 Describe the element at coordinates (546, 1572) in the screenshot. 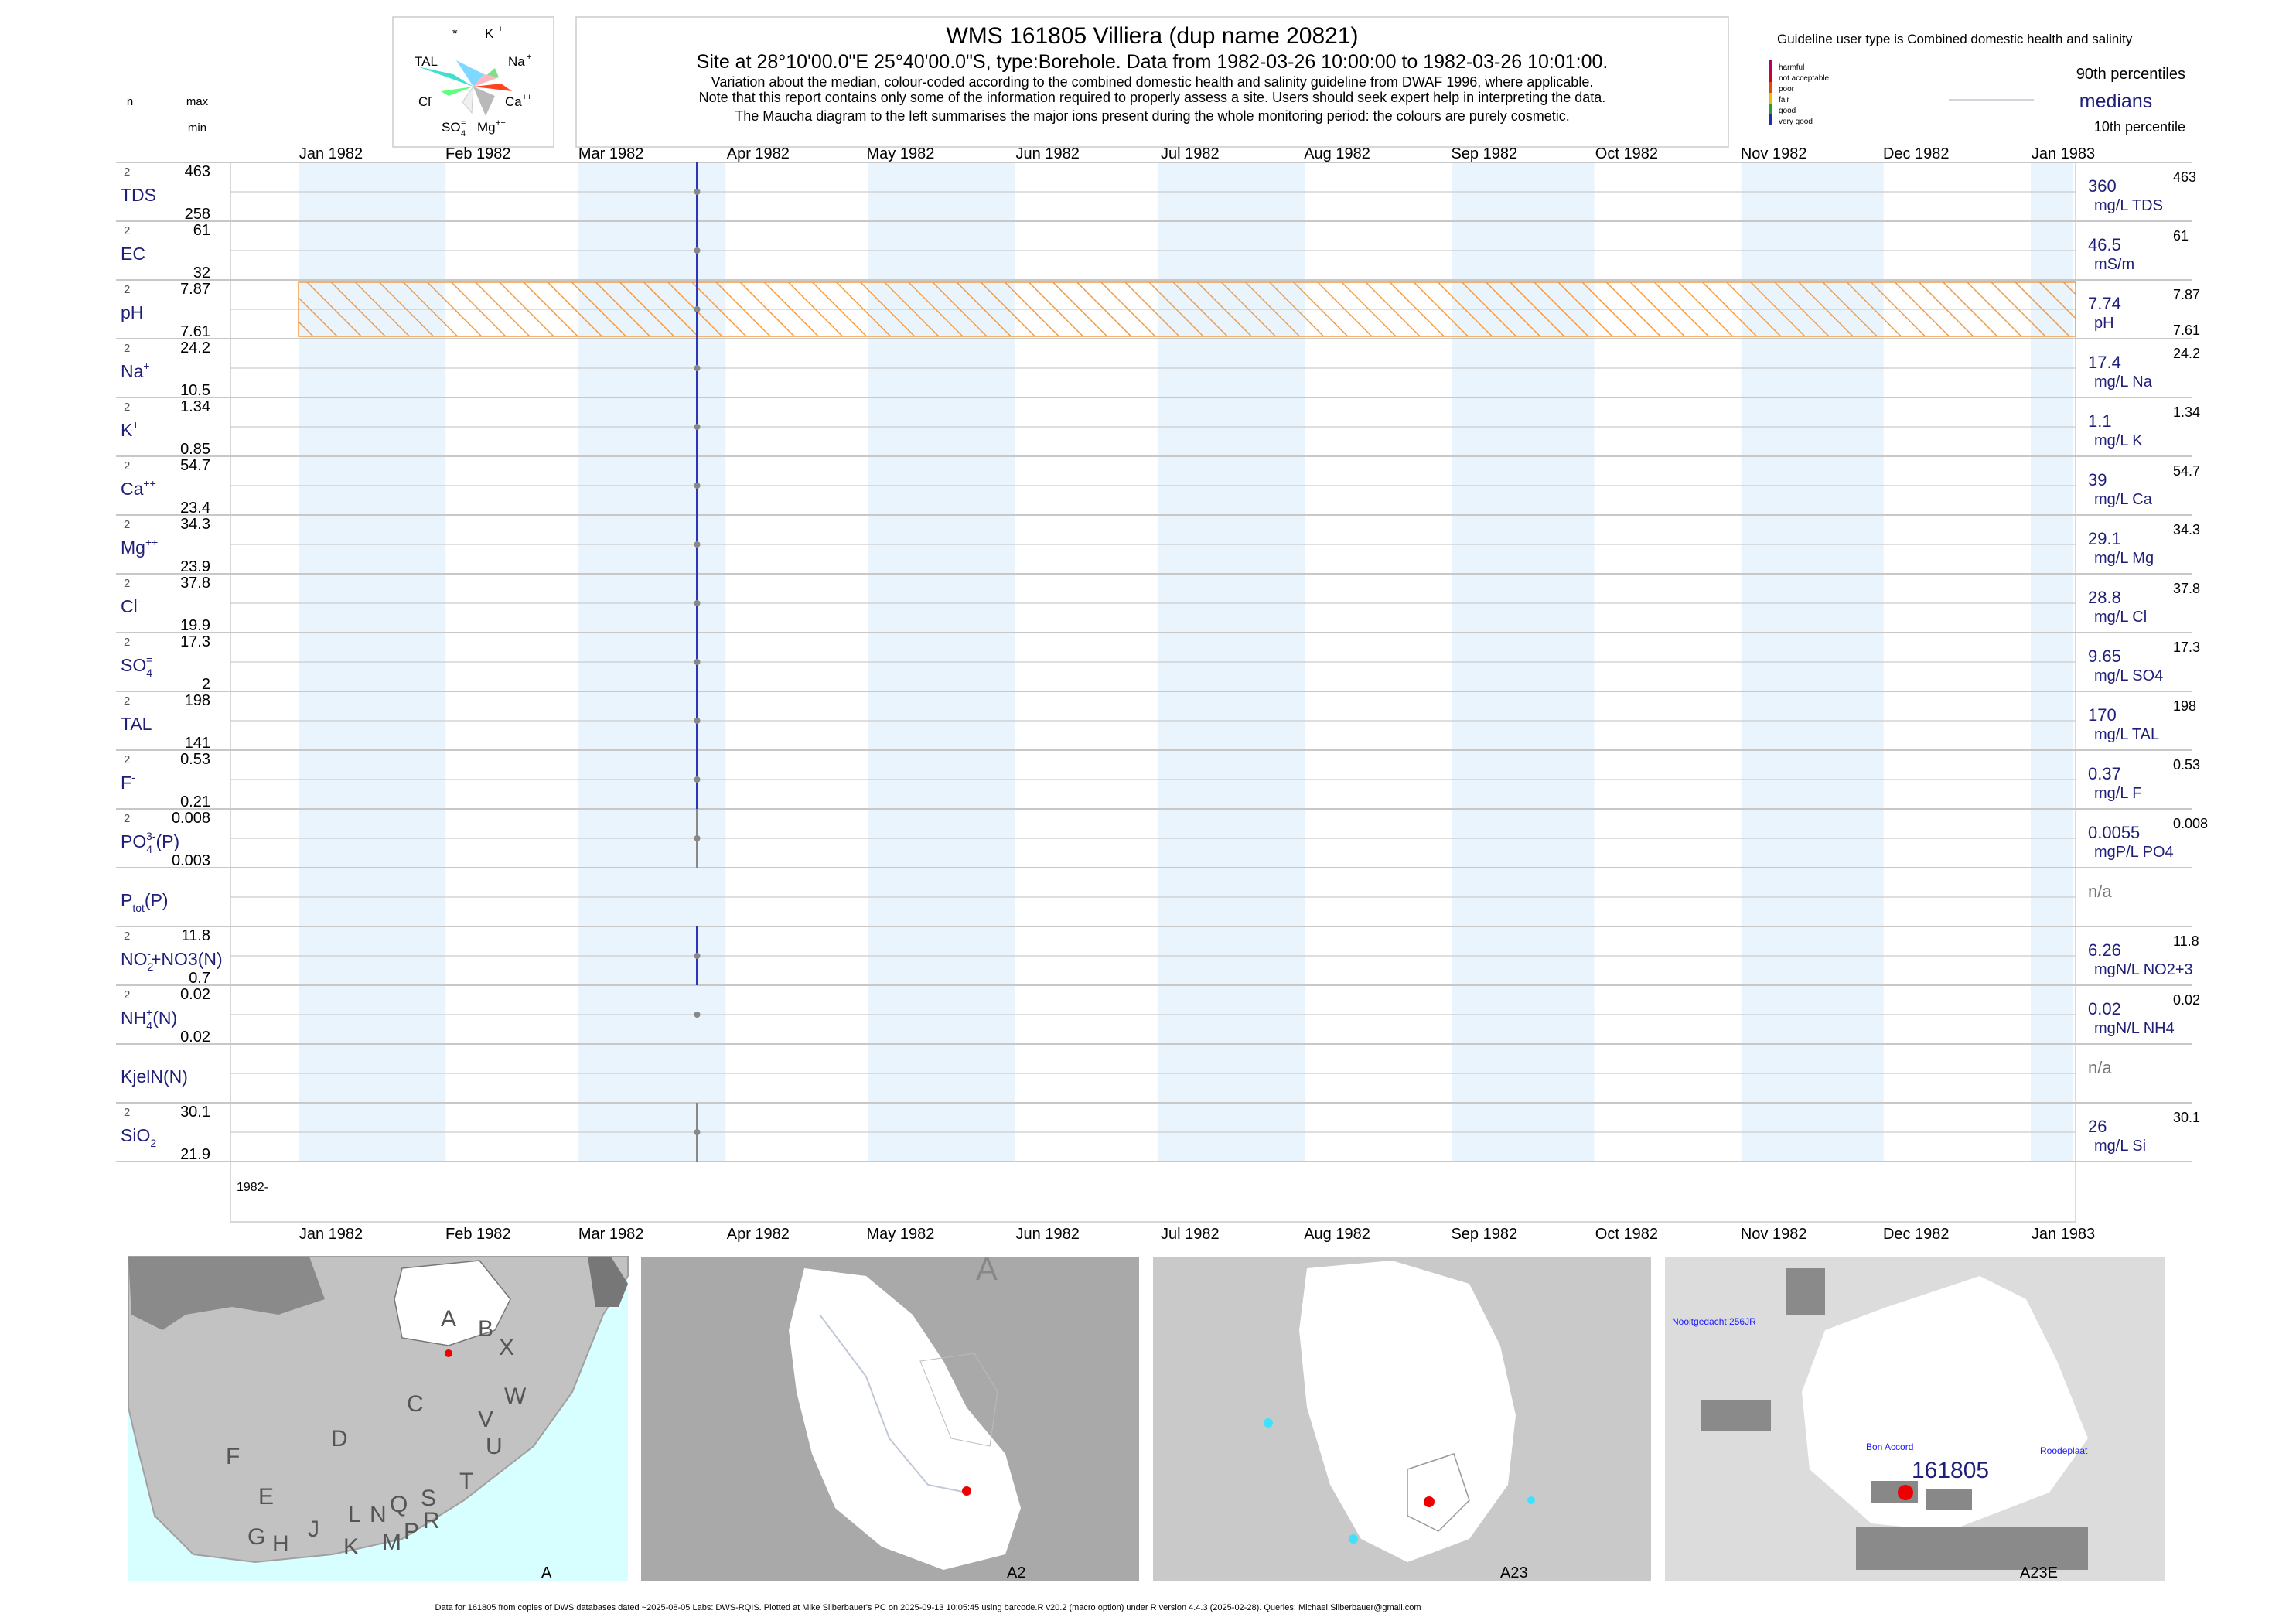

I see `map-a-corner: A` at that location.